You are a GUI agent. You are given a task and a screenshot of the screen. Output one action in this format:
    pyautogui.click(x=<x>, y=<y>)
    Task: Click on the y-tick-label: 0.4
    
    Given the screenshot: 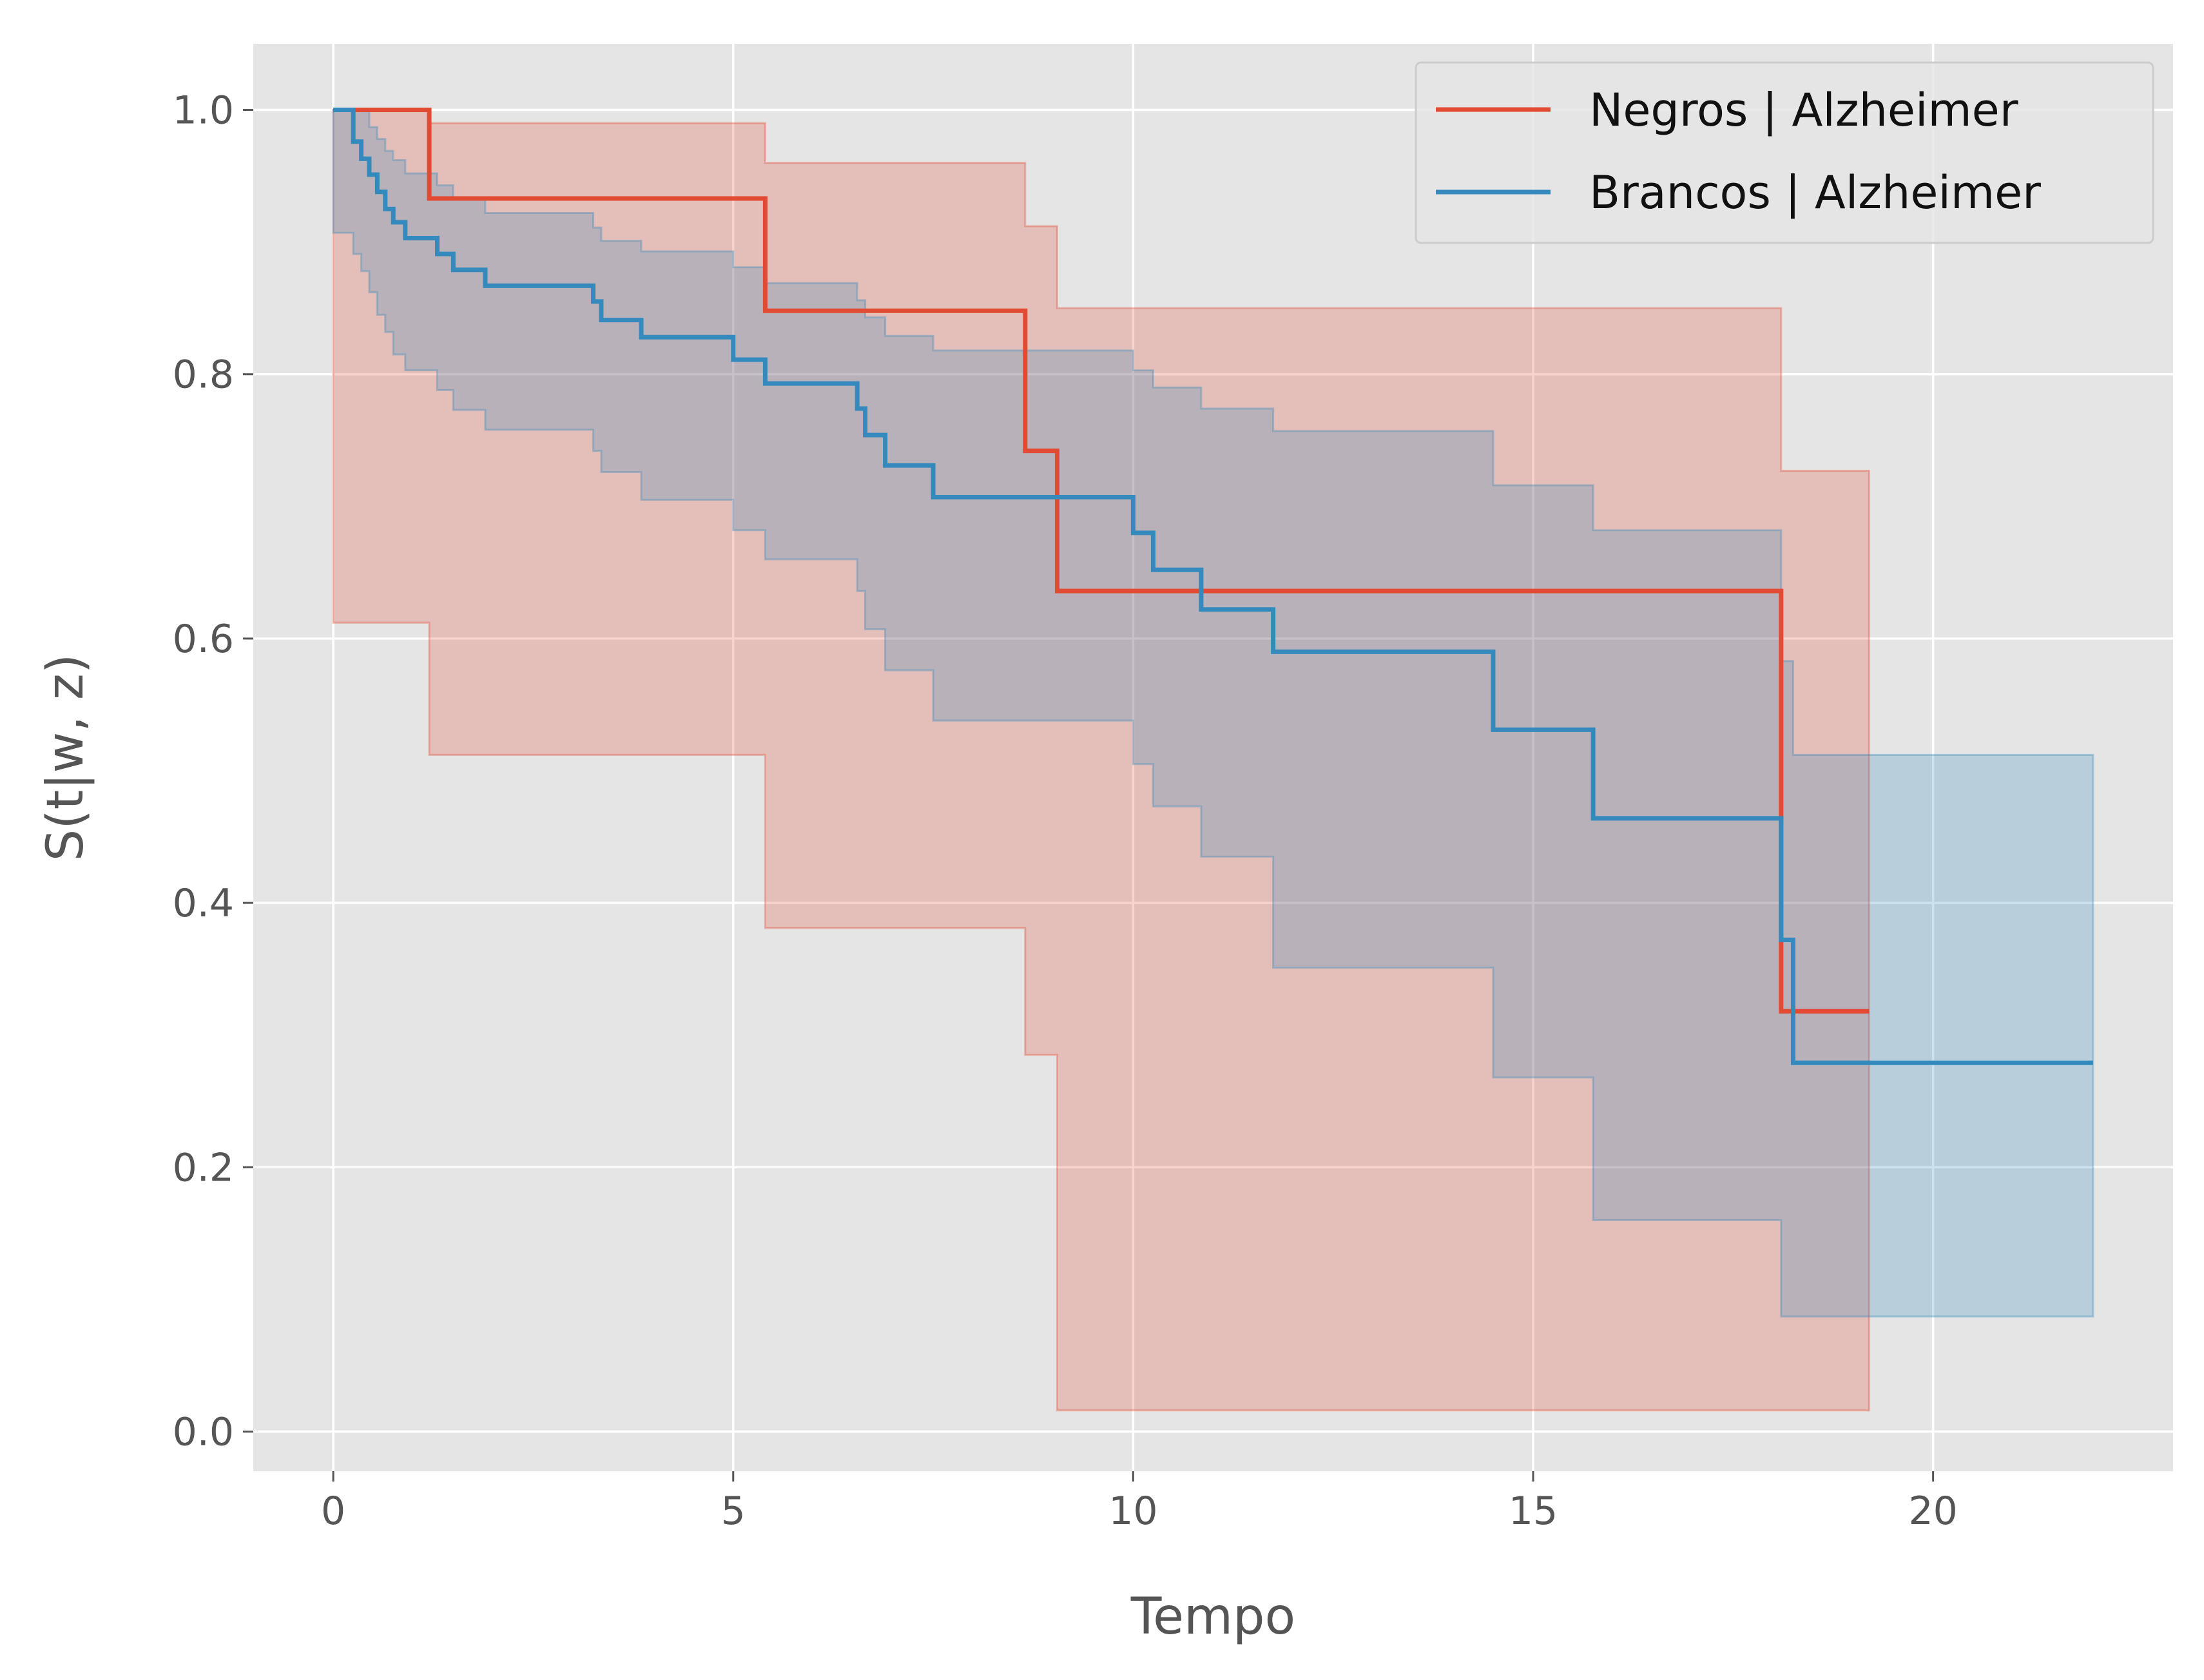 What is the action you would take?
    pyautogui.click(x=204, y=904)
    